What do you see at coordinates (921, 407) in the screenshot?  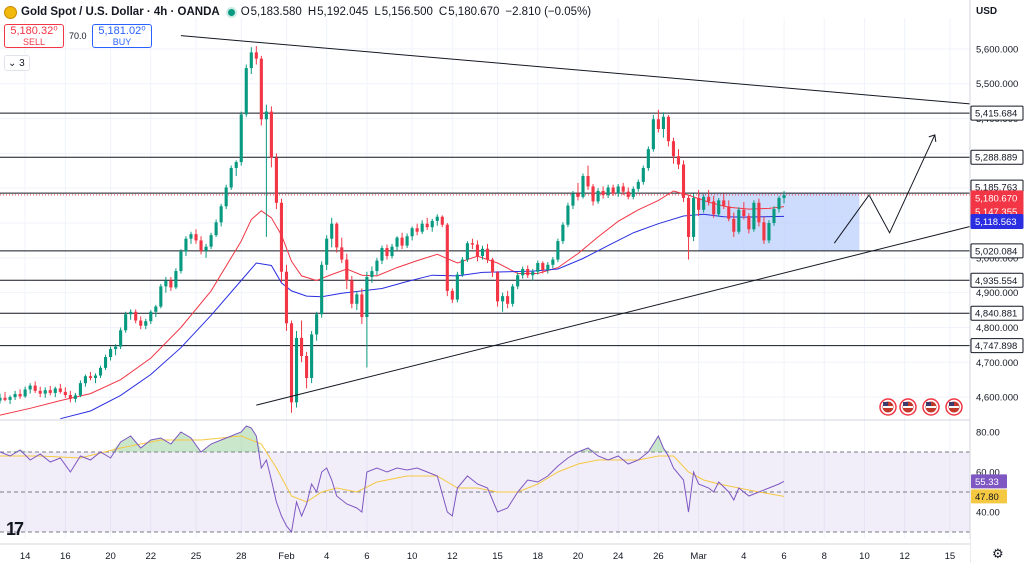 I see `economic-event-flags` at bounding box center [921, 407].